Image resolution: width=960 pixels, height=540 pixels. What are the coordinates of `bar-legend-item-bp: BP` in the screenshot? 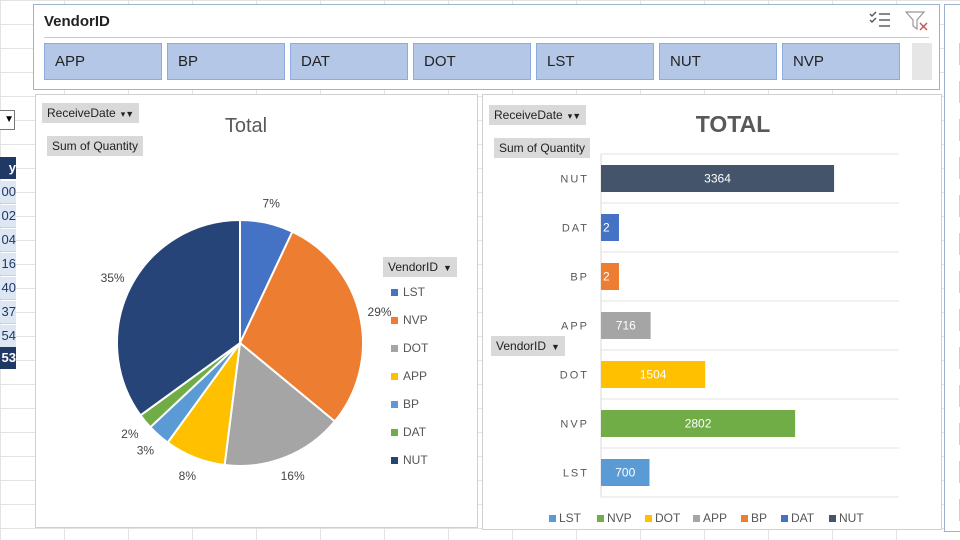 It's located at (754, 518).